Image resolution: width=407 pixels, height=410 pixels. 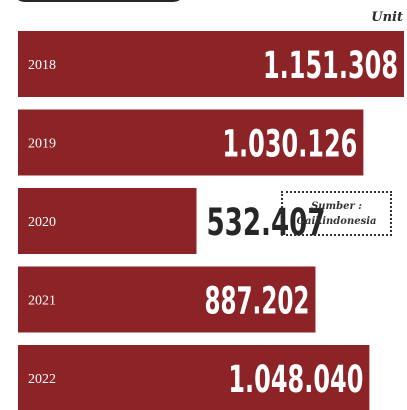 I want to click on bar-group-2019: 2019 1.030.126, so click(x=191, y=142).